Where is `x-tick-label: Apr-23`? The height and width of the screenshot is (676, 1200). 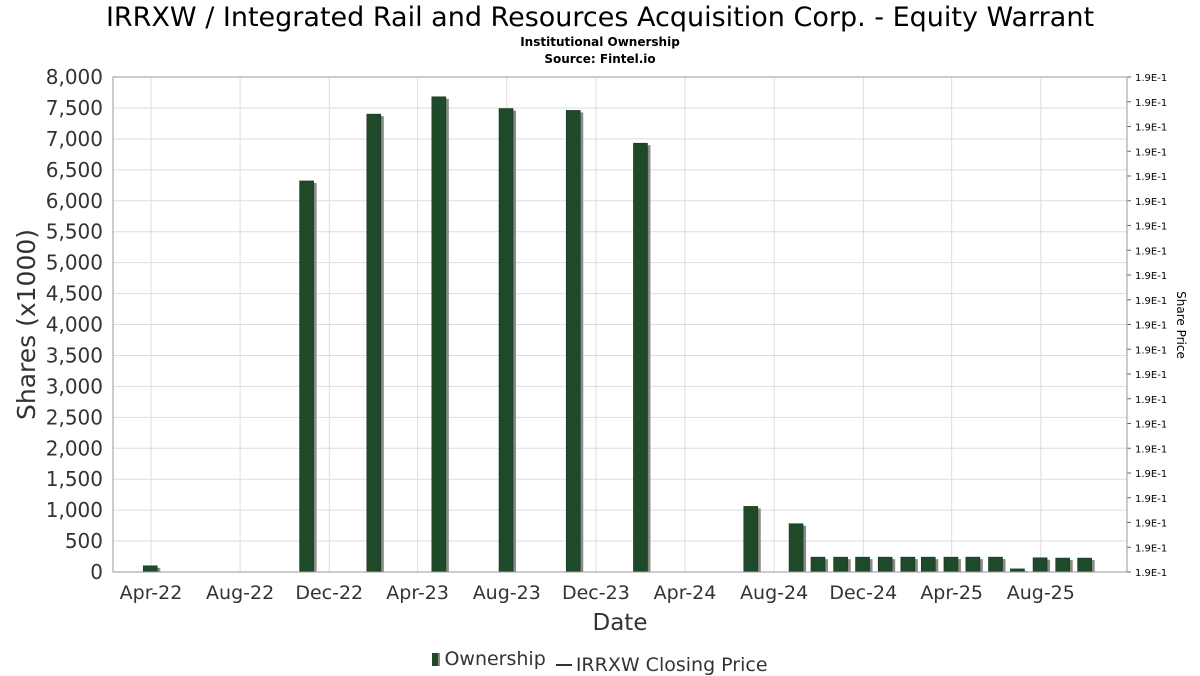
x-tick-label: Apr-23 is located at coordinates (417, 593).